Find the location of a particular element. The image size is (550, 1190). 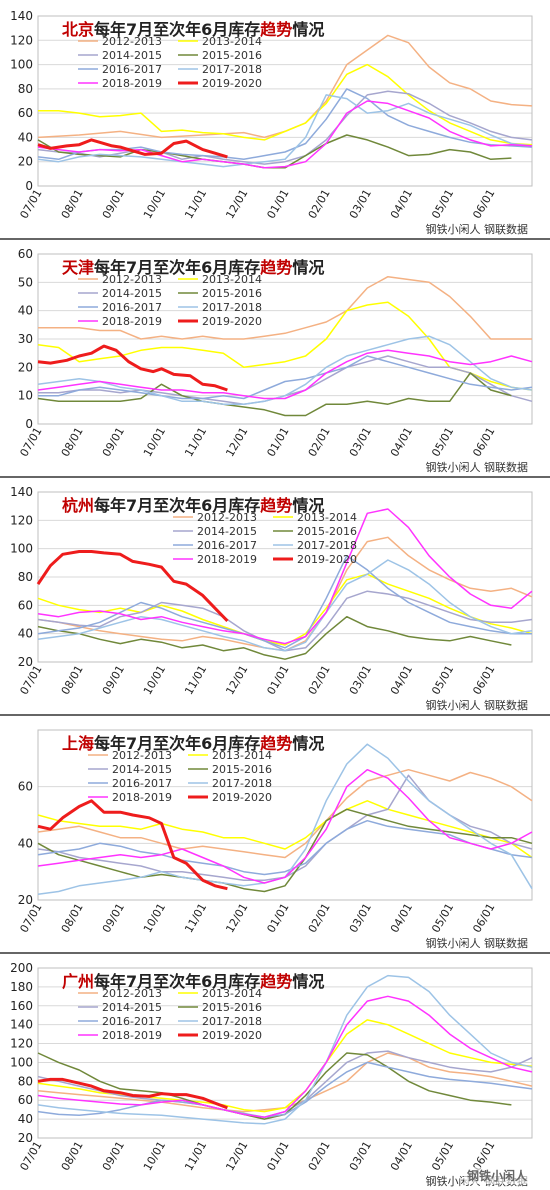

chart-title: 上海每年7月至次年6月库存趋势情况 is located at coordinates (193, 743).